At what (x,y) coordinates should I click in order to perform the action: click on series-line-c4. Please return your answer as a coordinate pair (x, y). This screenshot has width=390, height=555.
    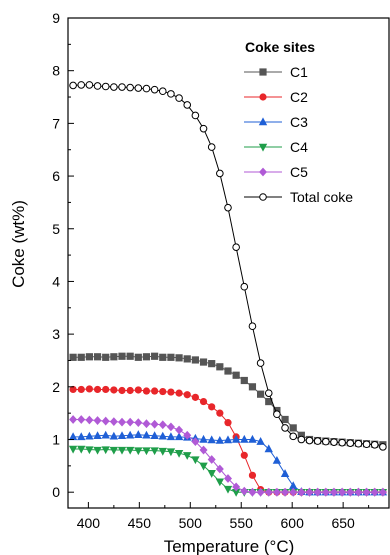
    Looking at the image, I should click on (228, 470).